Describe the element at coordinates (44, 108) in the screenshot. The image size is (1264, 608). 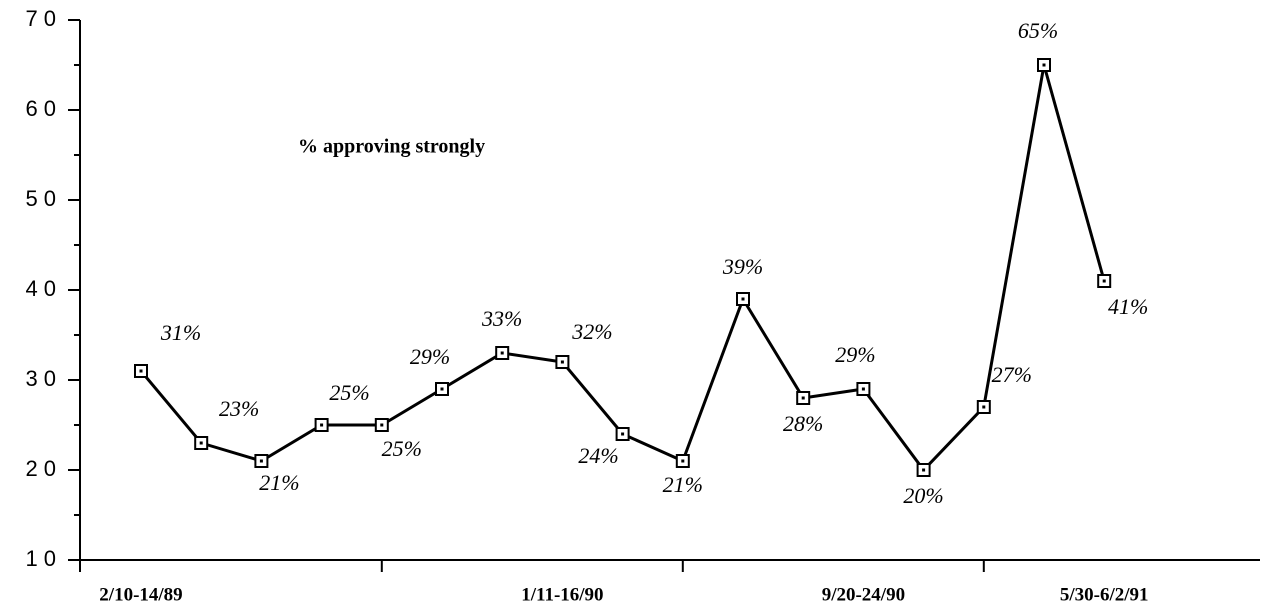
I see `y-tick-label: 60` at that location.